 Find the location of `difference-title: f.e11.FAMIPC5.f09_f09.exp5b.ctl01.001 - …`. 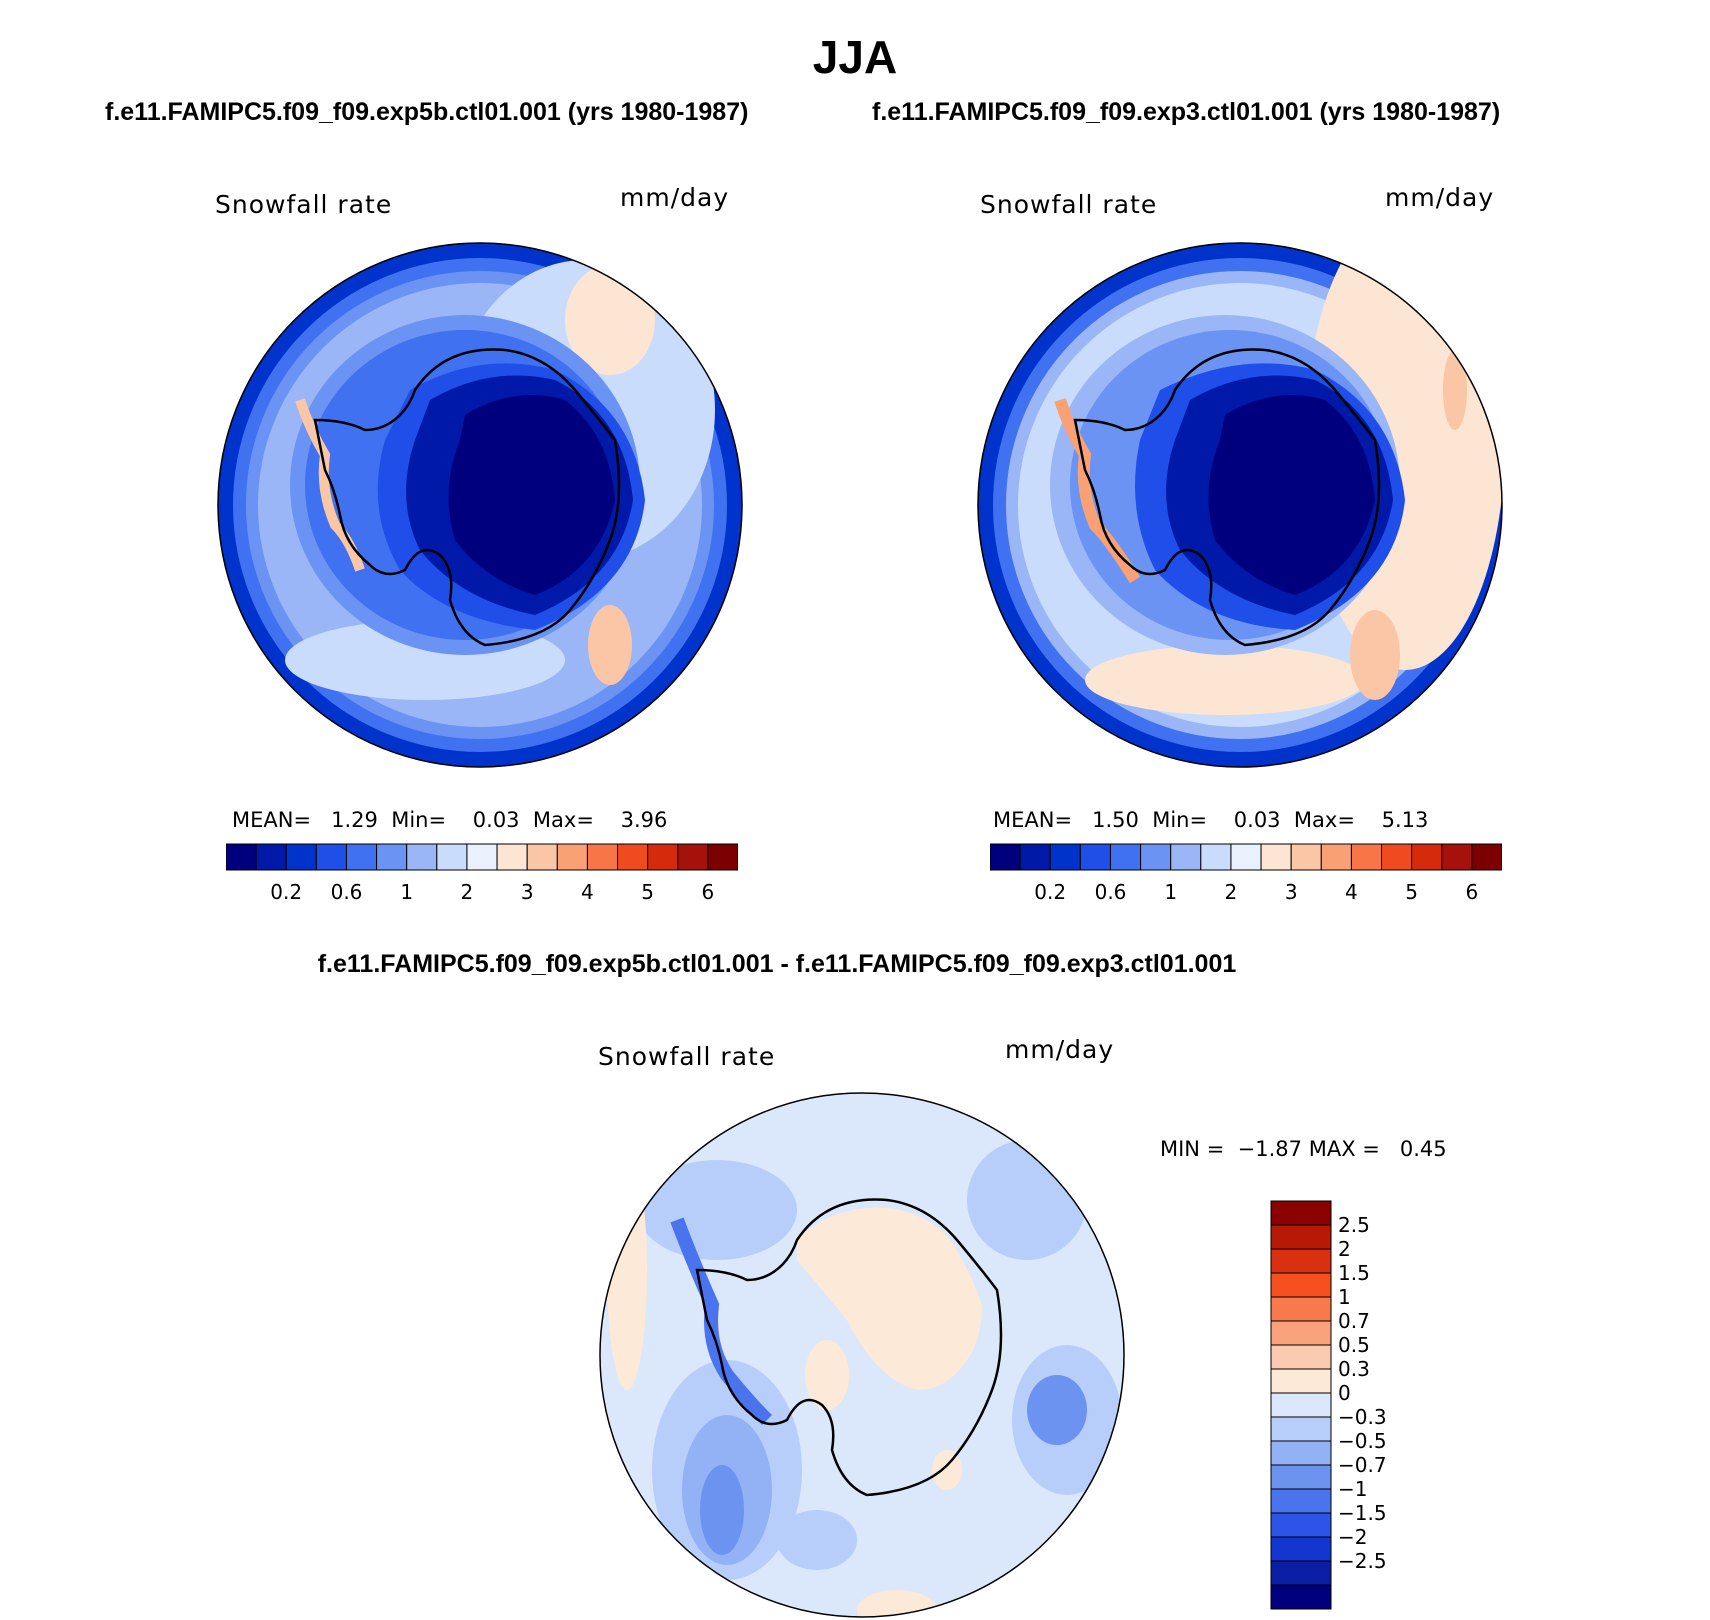

difference-title: f.e11.FAMIPC5.f09_f09.exp5b.ctl01.001 - … is located at coordinates (777, 964).